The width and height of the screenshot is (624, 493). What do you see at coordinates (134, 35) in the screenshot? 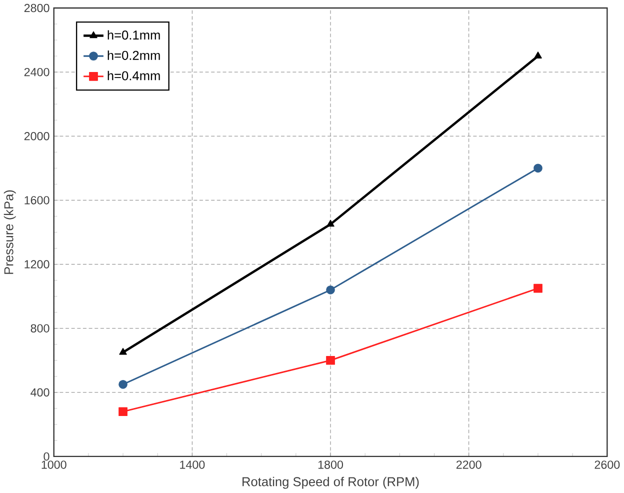
I see `legend-label: h=0.1mm` at bounding box center [134, 35].